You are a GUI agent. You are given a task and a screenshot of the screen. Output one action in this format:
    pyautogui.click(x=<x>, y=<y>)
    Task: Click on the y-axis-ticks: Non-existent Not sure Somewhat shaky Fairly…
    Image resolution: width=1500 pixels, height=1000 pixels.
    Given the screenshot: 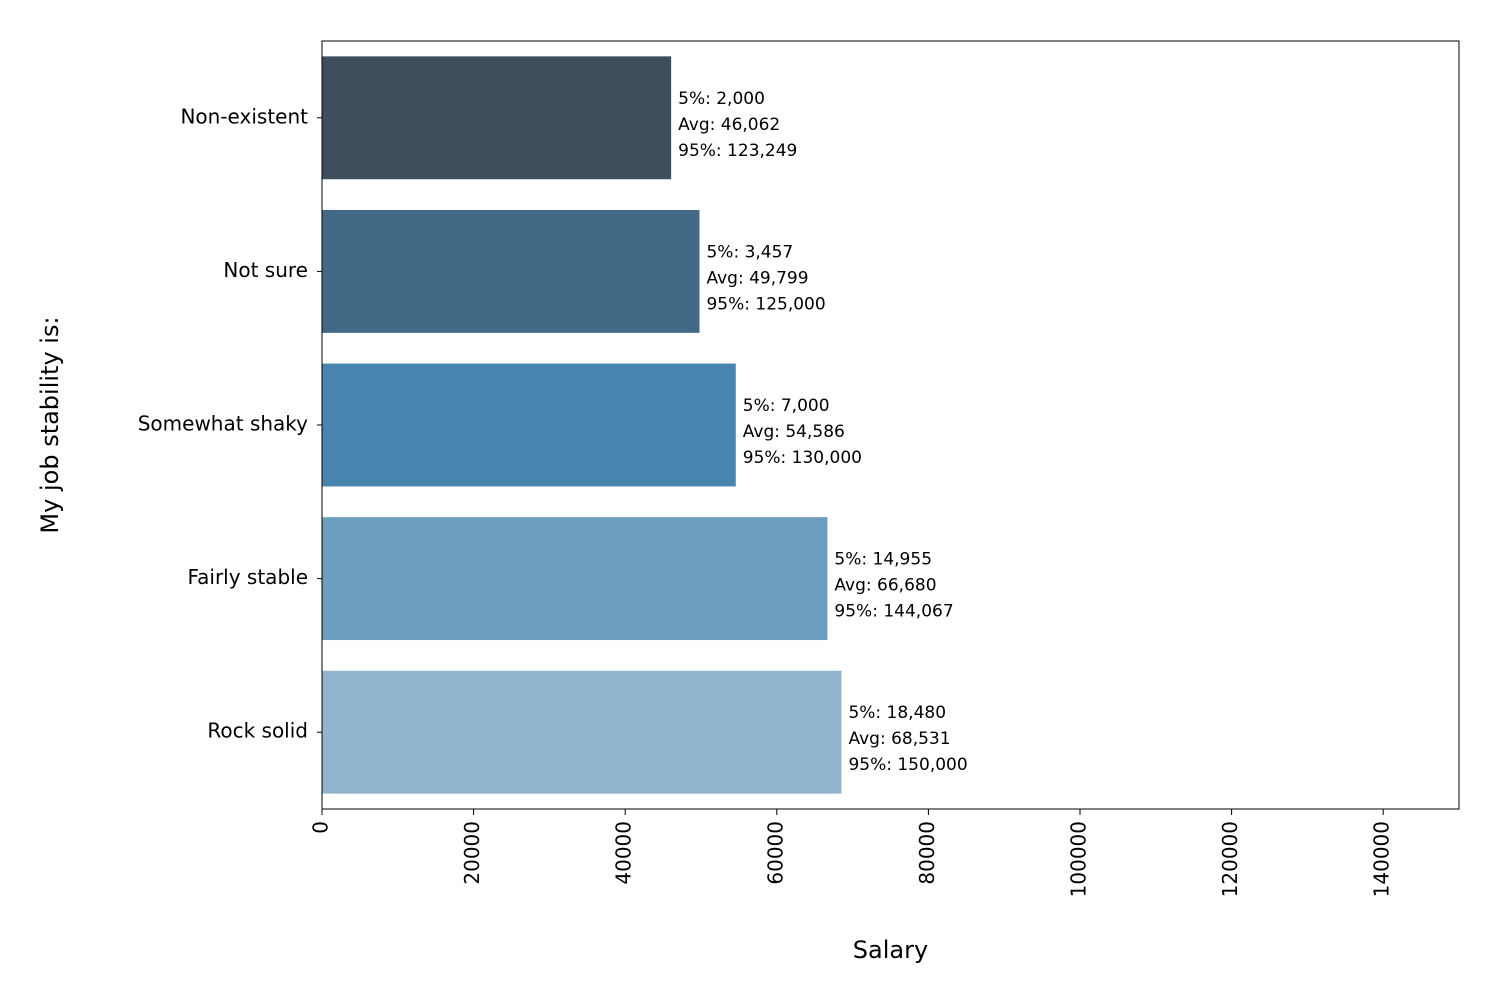 What is the action you would take?
    pyautogui.click(x=230, y=423)
    